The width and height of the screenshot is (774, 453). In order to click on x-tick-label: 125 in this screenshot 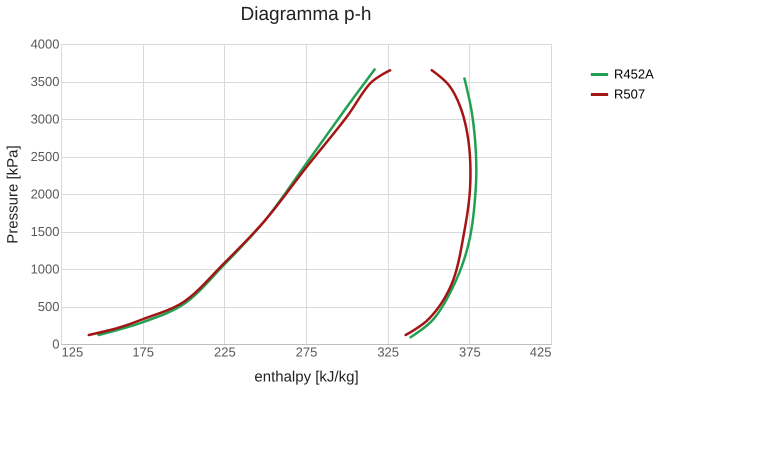, I will do `click(73, 352)`.